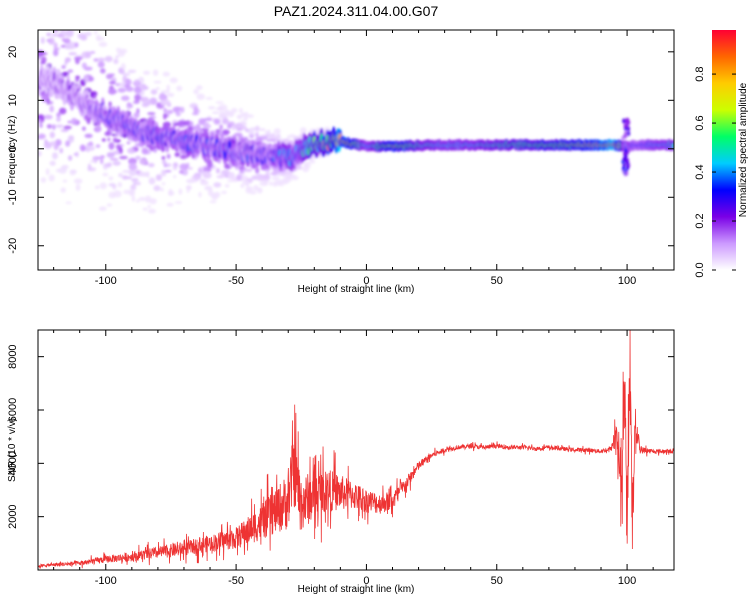  What do you see at coordinates (366, 581) in the screenshot?
I see `x-tick-label: 0` at bounding box center [366, 581].